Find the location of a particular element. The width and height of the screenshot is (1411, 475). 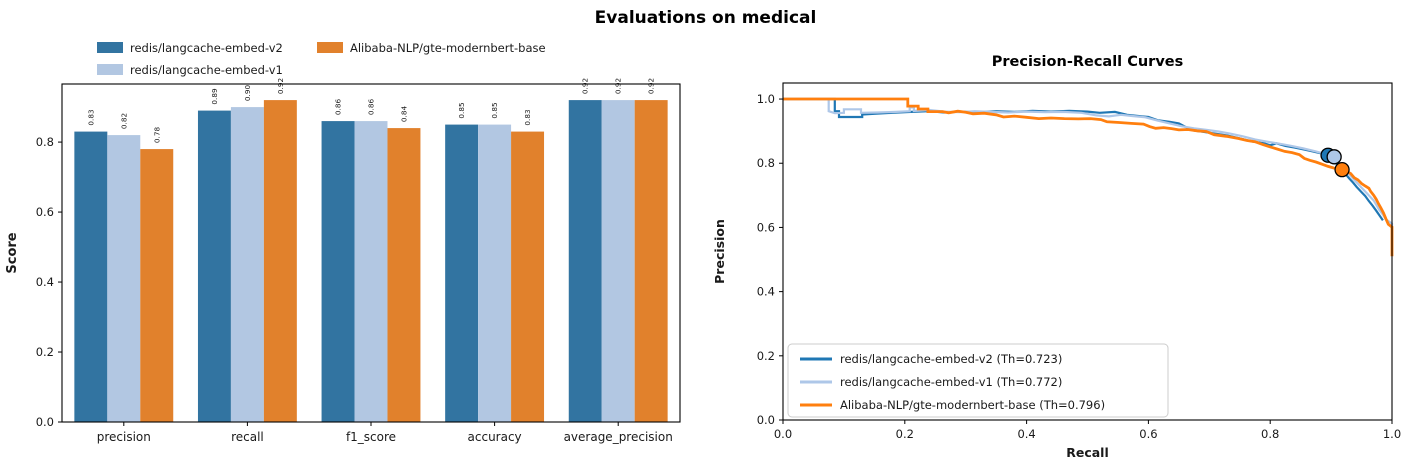

x-category-label: f1_score is located at coordinates (371, 437).